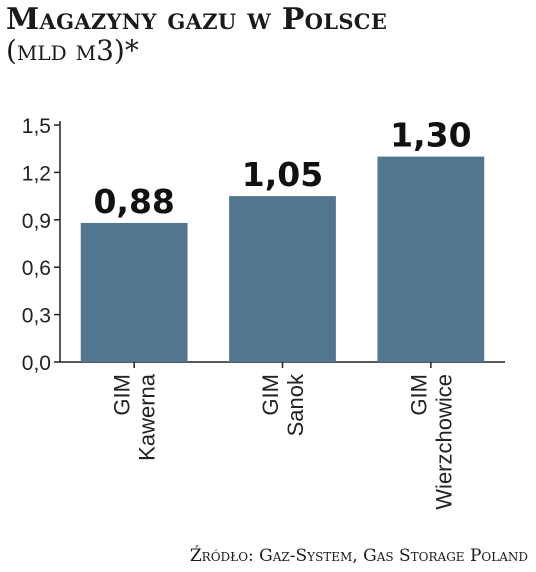 This screenshot has width=536, height=572. I want to click on y-tick-label: 0,0, so click(36, 363).